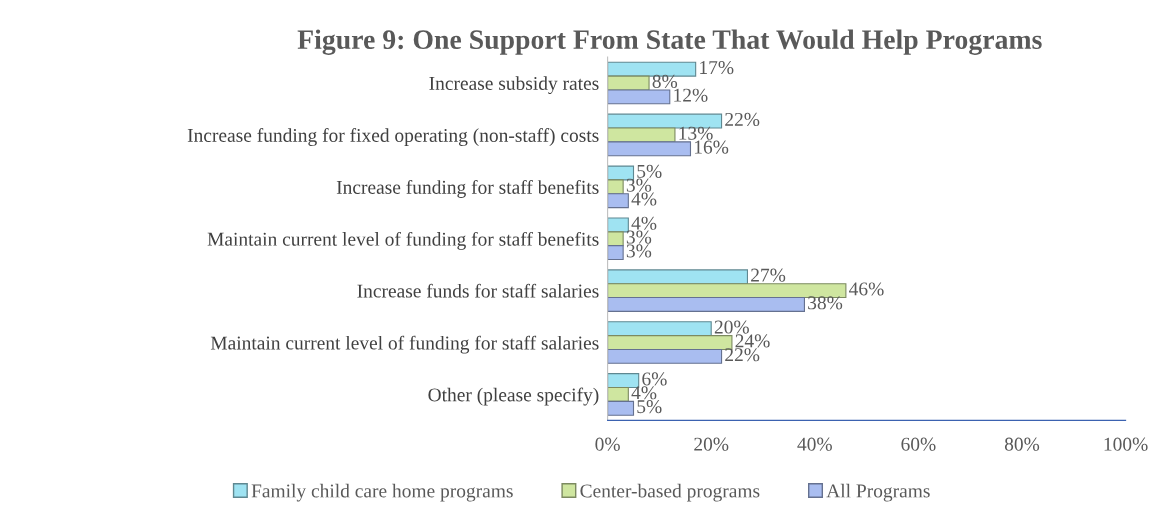  What do you see at coordinates (878, 492) in the screenshot?
I see `legend-label: All Programs` at bounding box center [878, 492].